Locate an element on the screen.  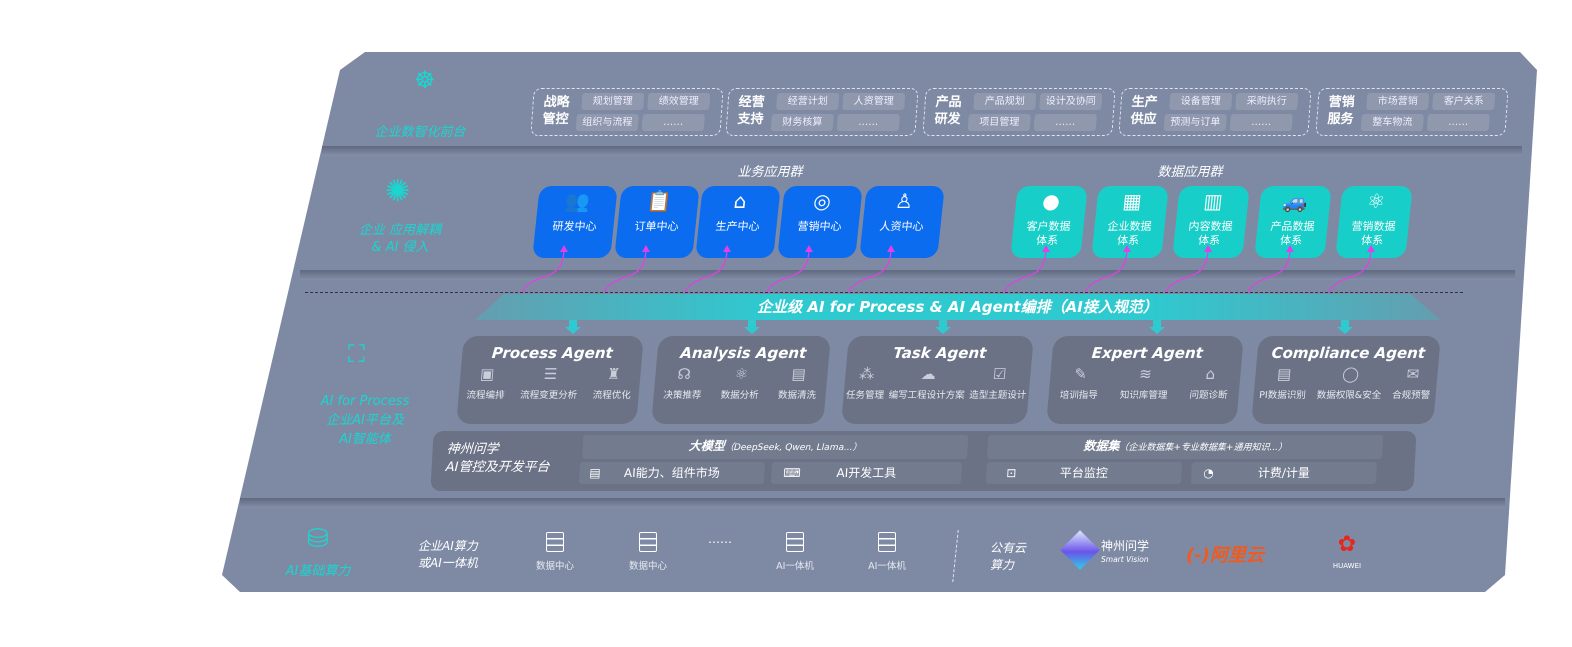
huawei-logo-icon: ✿ is located at coordinates (1347, 544).